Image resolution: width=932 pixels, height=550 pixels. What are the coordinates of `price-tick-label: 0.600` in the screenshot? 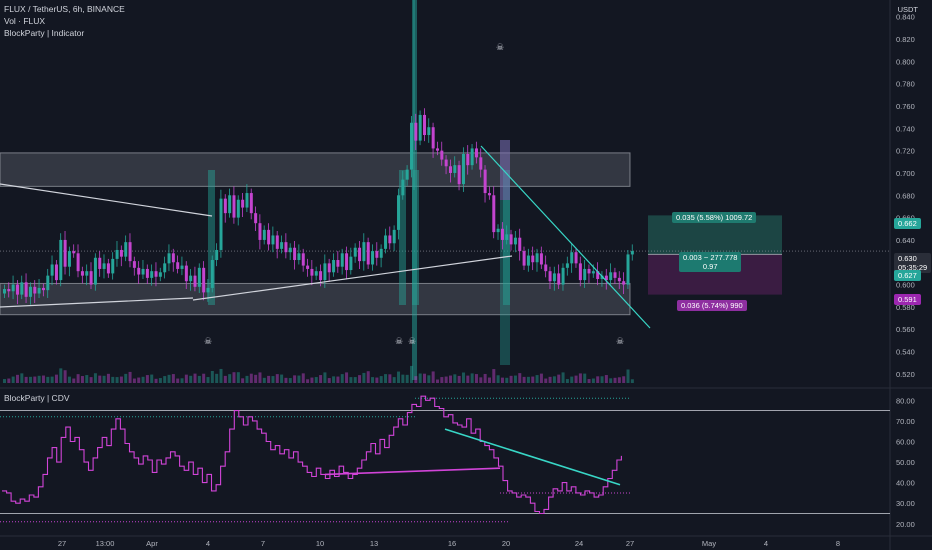 It's located at (905, 285).